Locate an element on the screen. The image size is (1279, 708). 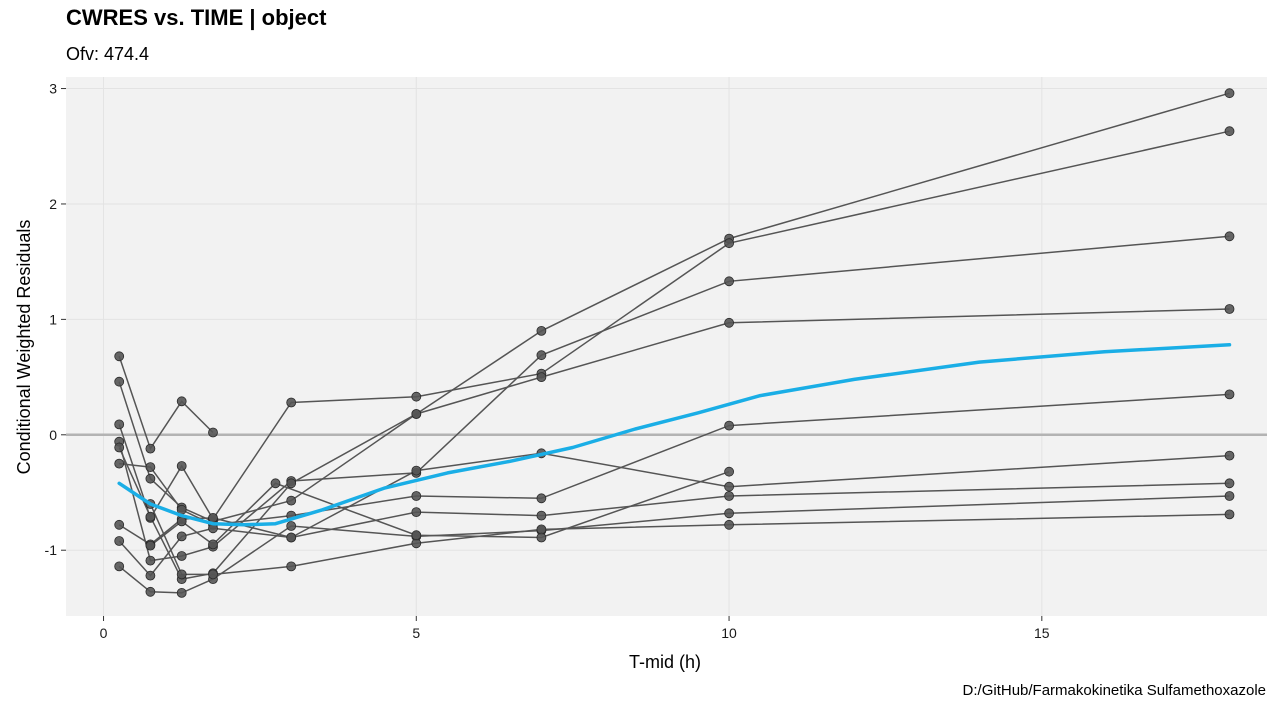
chart-title: CWRES vs. TIME | object is located at coordinates (196, 17).